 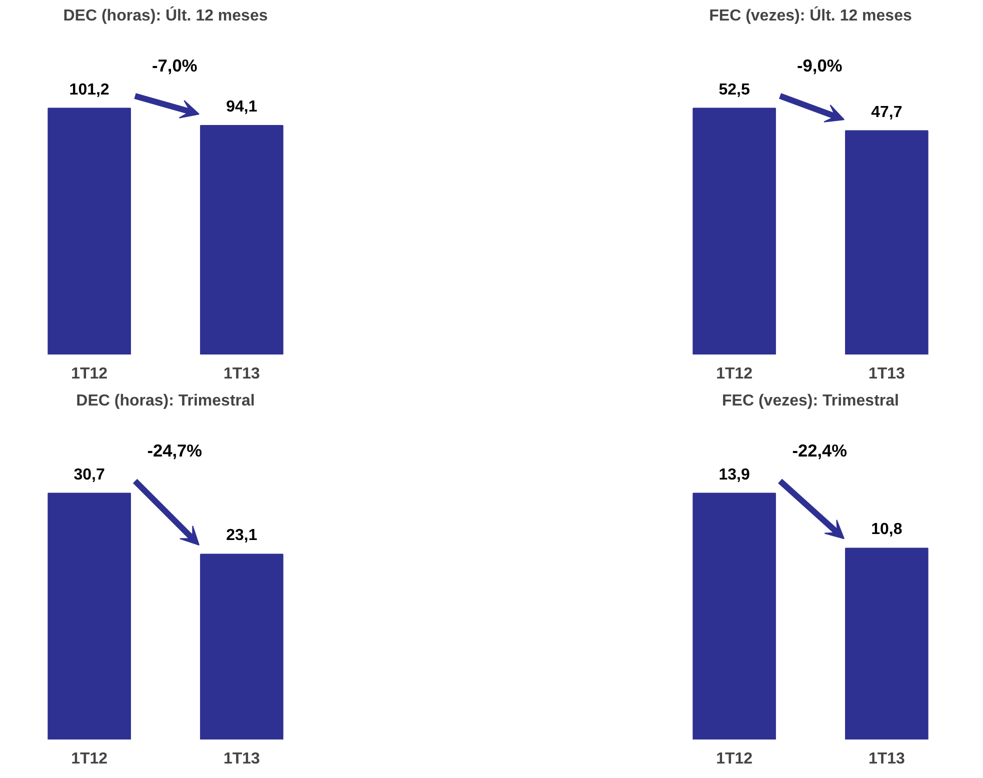 I want to click on data-label: 47,7, so click(x=886, y=112).